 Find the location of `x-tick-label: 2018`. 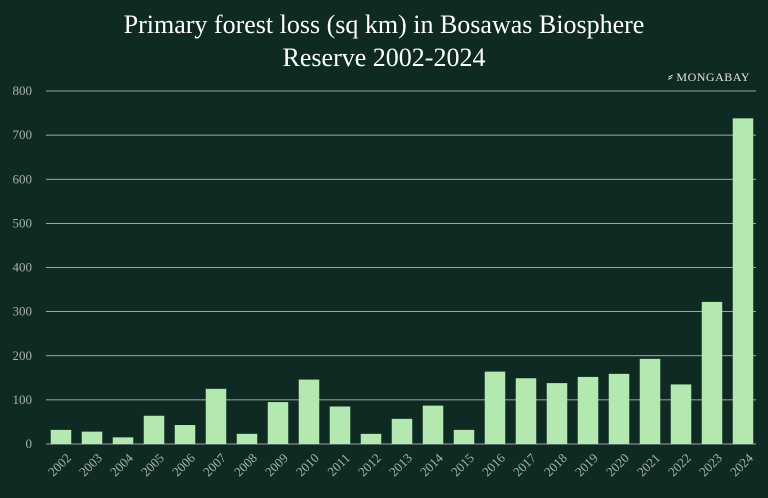

x-tick-label: 2018 is located at coordinates (555, 464).